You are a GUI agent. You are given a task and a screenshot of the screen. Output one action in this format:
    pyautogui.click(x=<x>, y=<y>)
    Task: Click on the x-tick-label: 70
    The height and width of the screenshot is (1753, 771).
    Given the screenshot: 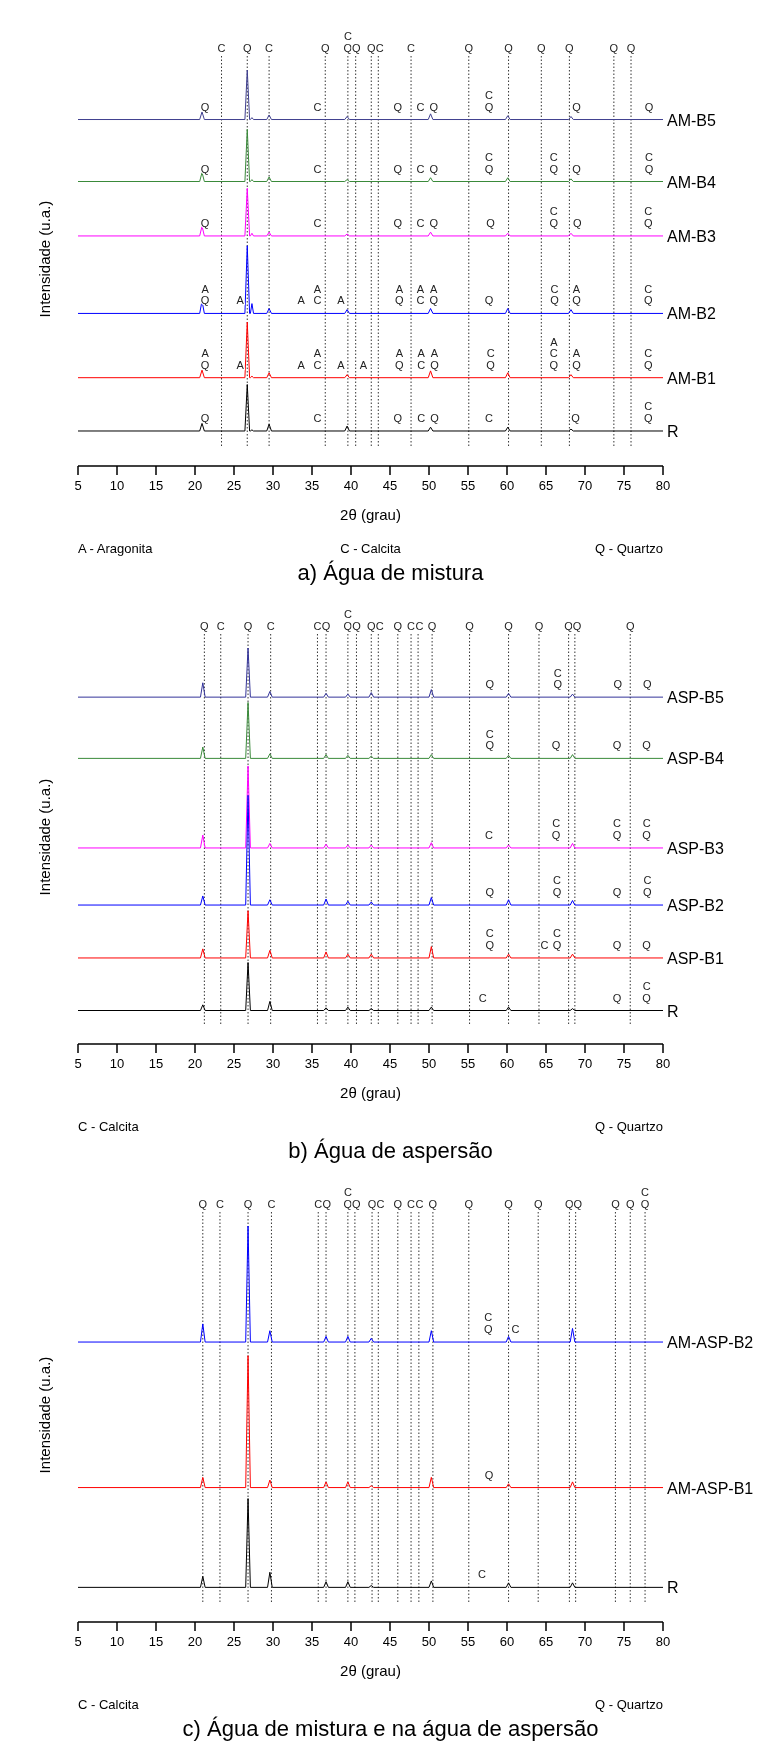 What is the action you would take?
    pyautogui.click(x=585, y=1063)
    